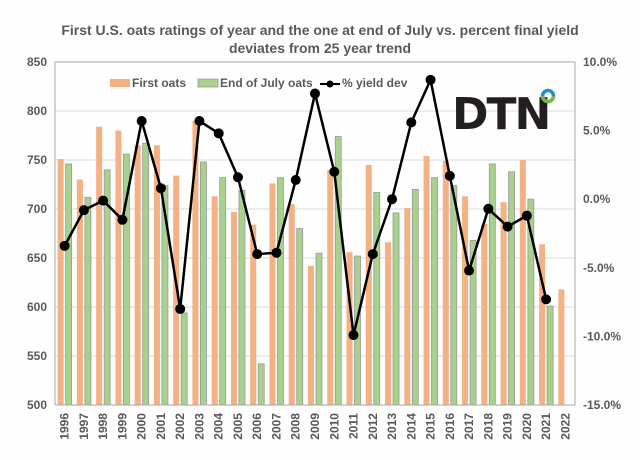  What do you see at coordinates (199, 426) in the screenshot?
I see `x-tick-label: 2003` at bounding box center [199, 426].